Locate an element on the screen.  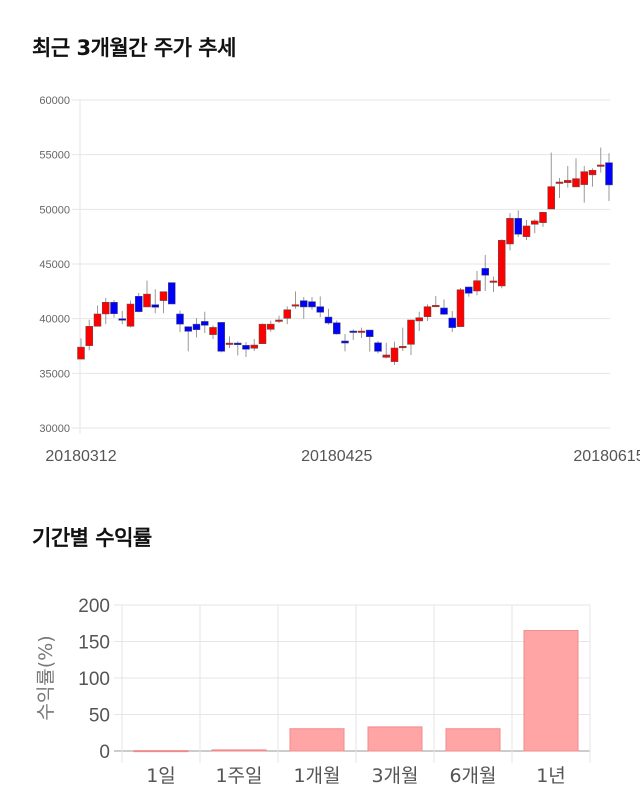
y-tick-label: 50000 is located at coordinates (54, 210).